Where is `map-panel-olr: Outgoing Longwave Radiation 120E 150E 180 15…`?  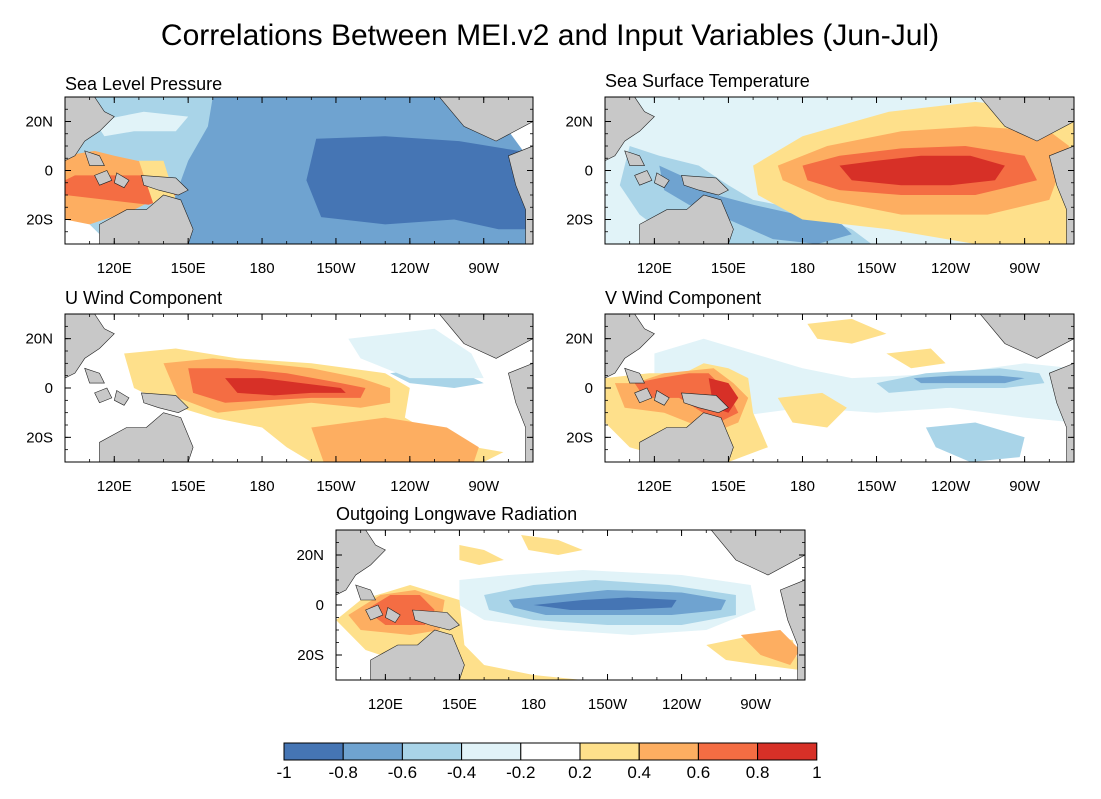 map-panel-olr: Outgoing Longwave Radiation 120E 150E 180 15… is located at coordinates (551, 608).